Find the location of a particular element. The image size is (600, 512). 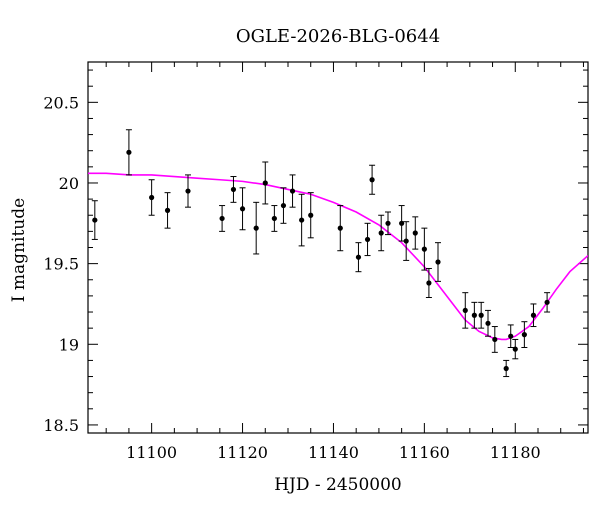

x-tick-label: 11100 is located at coordinates (151, 452).